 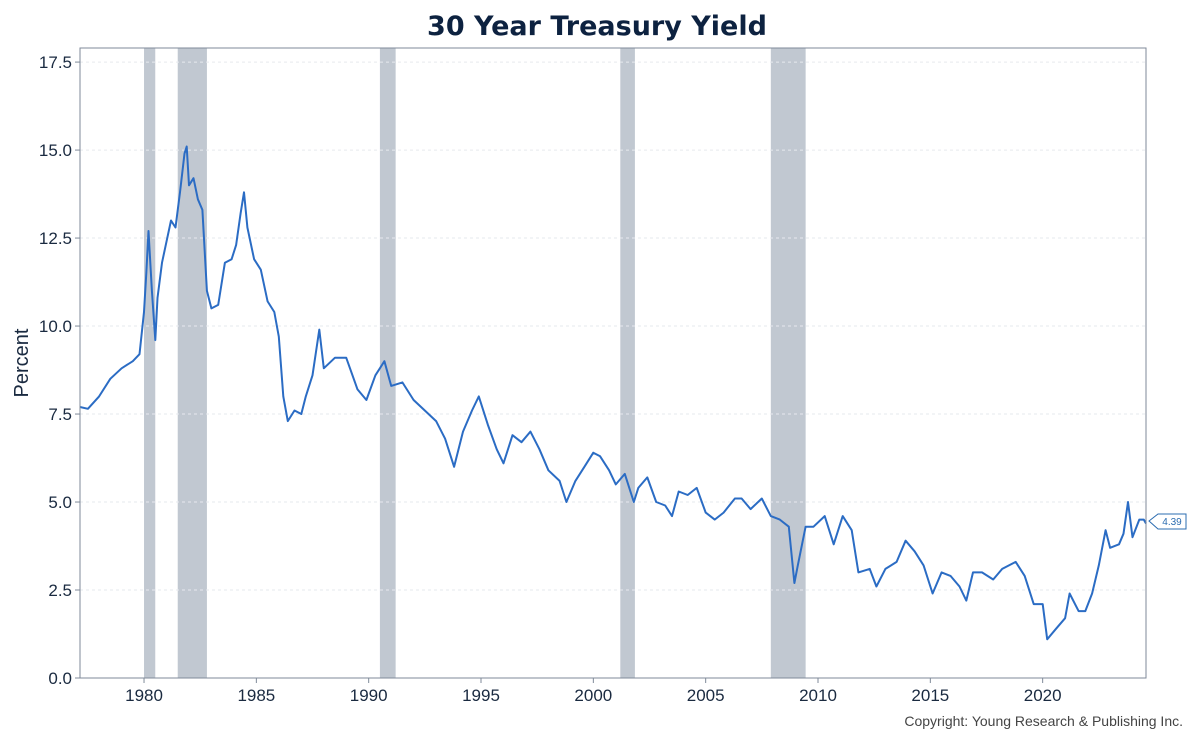 What do you see at coordinates (60, 502) in the screenshot?
I see `y-tick-label: 5.0` at bounding box center [60, 502].